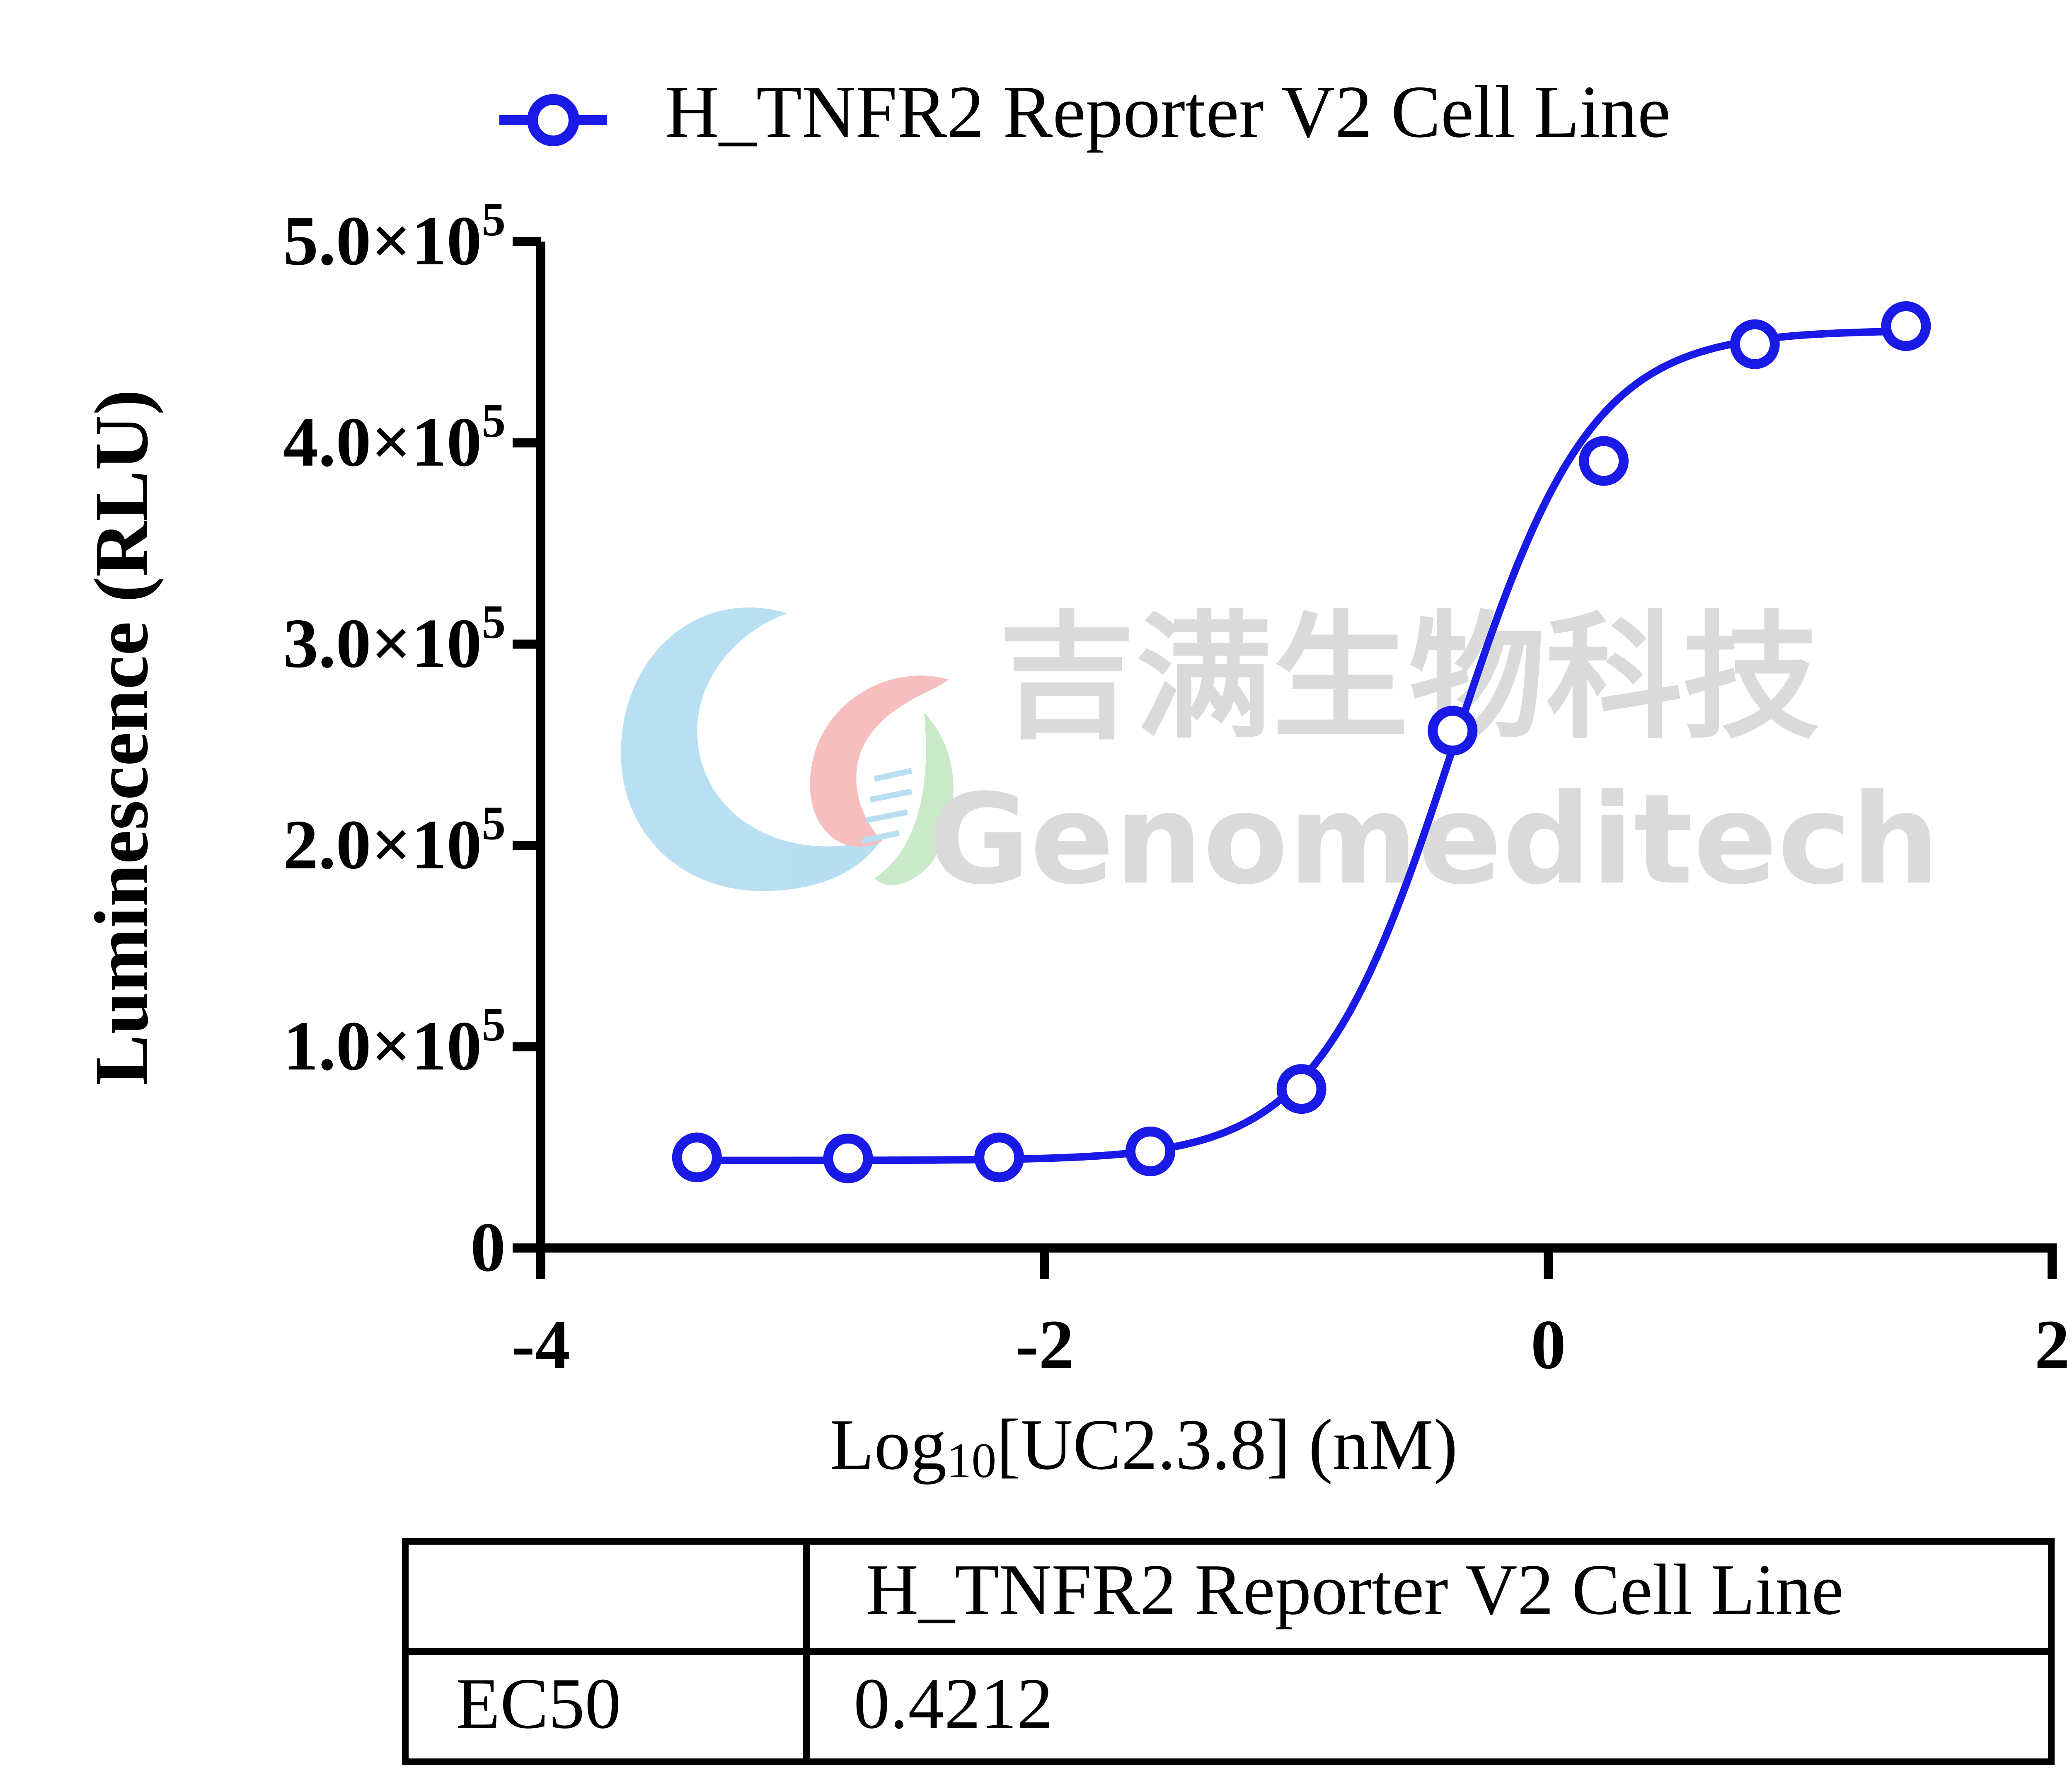 Image resolution: width=2072 pixels, height=1780 pixels. I want to click on watermark-logo, so click(787, 749).